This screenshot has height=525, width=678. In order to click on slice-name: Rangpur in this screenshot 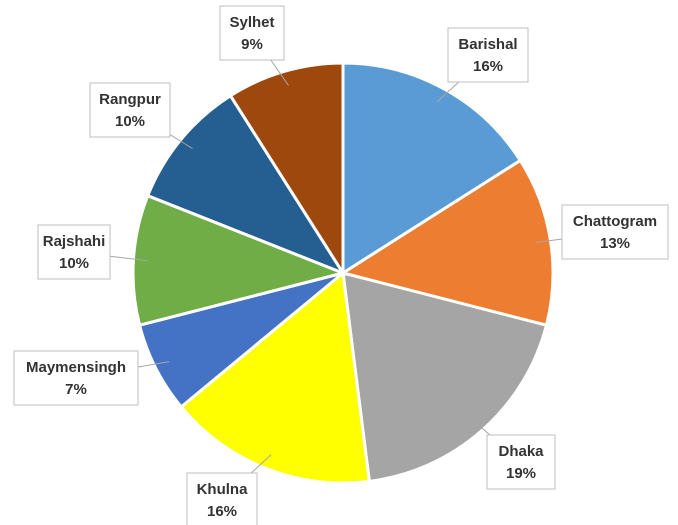, I will do `click(130, 99)`.